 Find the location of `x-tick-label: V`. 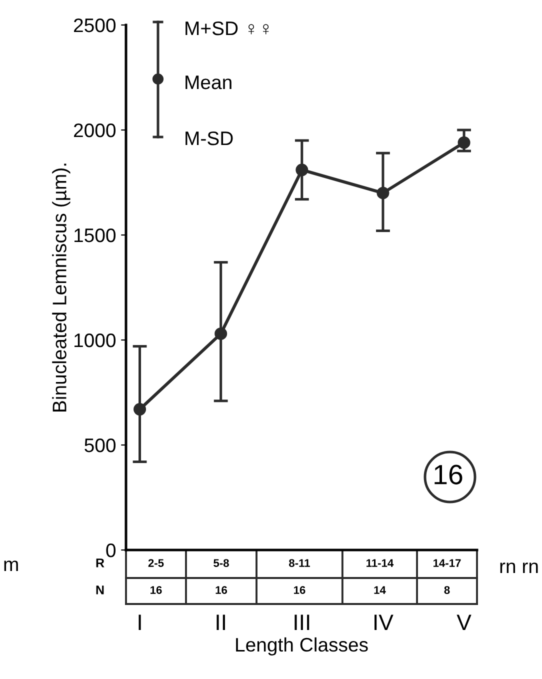

x-tick-label: V is located at coordinates (464, 622).